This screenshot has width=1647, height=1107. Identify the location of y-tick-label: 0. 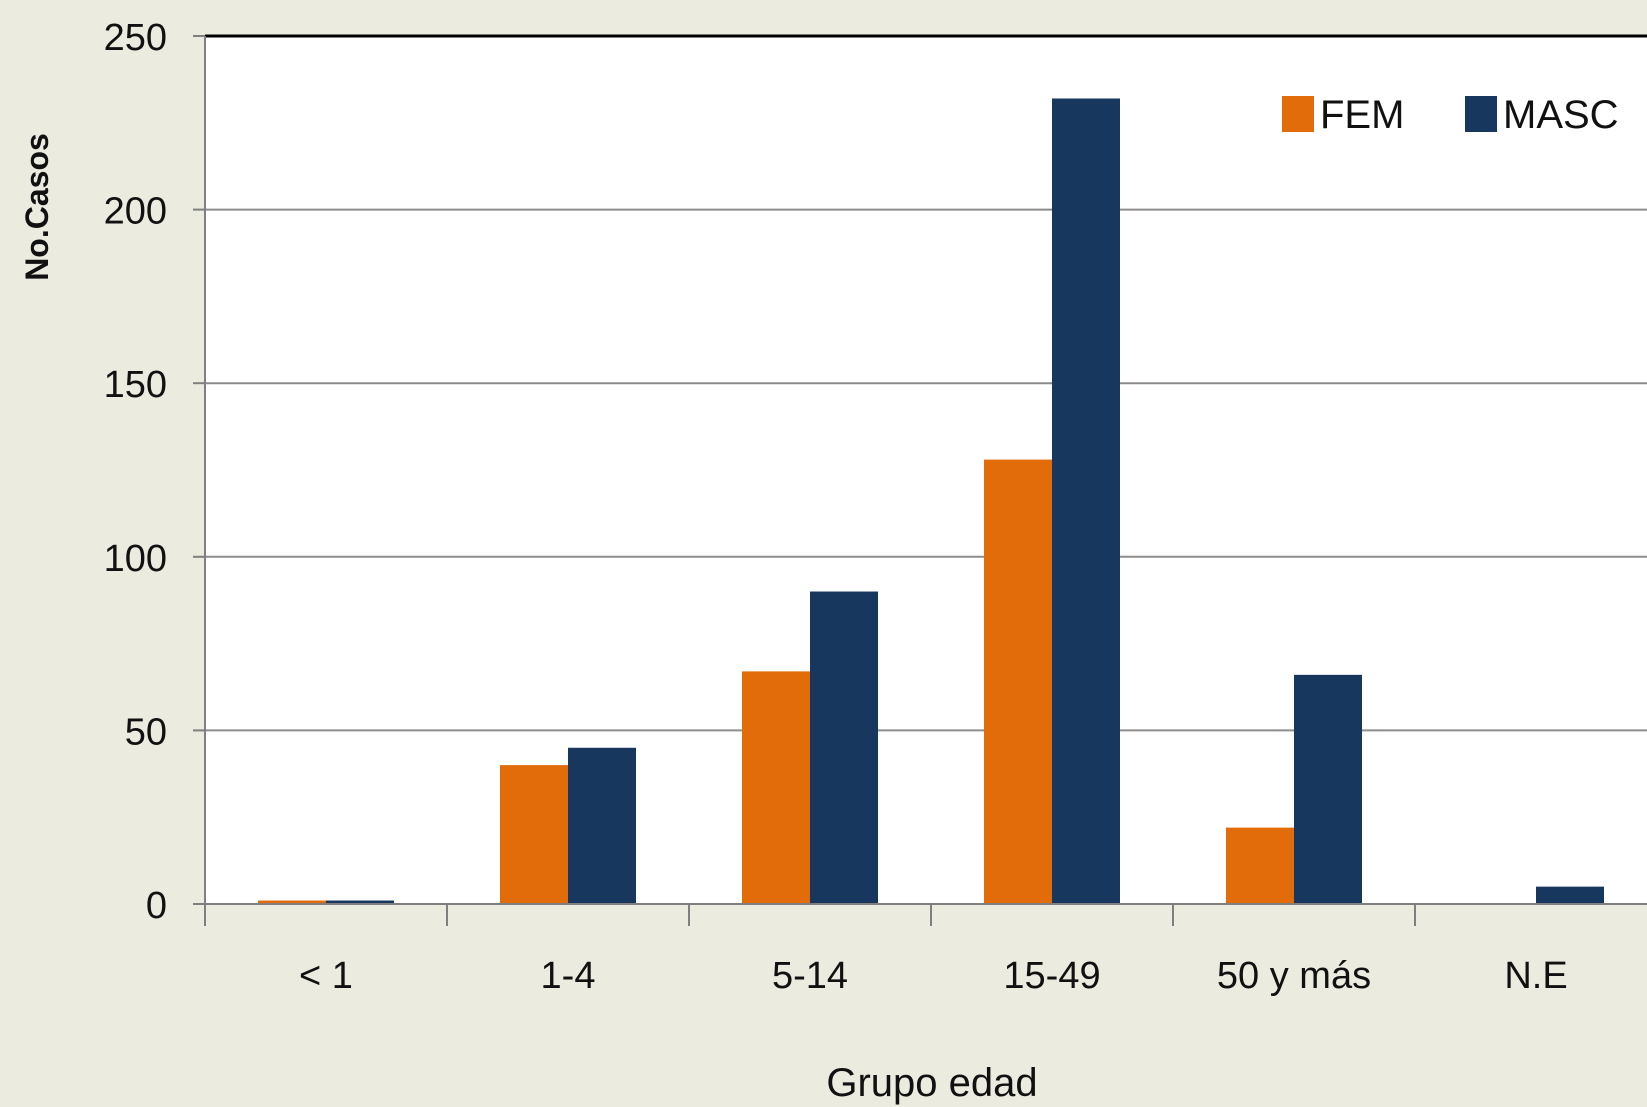
(156, 906).